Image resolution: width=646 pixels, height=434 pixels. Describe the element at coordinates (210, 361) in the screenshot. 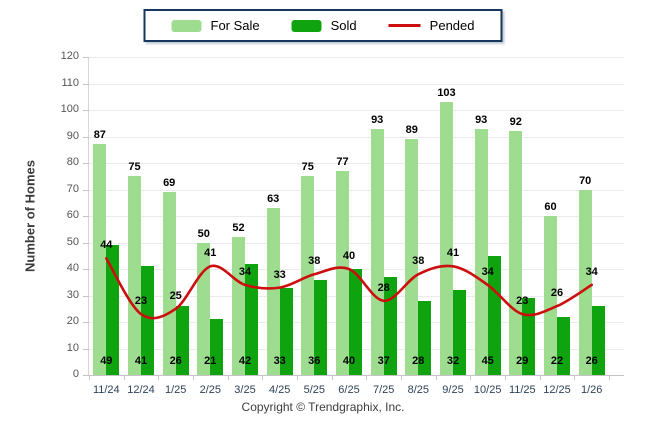

I see `sold-value-label: 21` at that location.